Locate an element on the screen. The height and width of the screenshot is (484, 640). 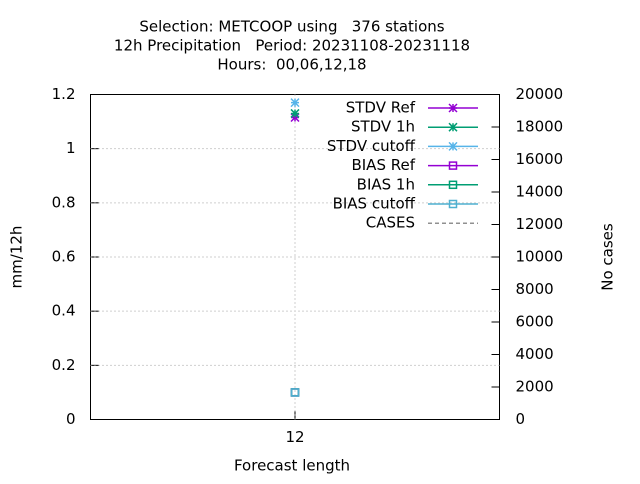
legend-label: STDV 1h is located at coordinates (383, 127).